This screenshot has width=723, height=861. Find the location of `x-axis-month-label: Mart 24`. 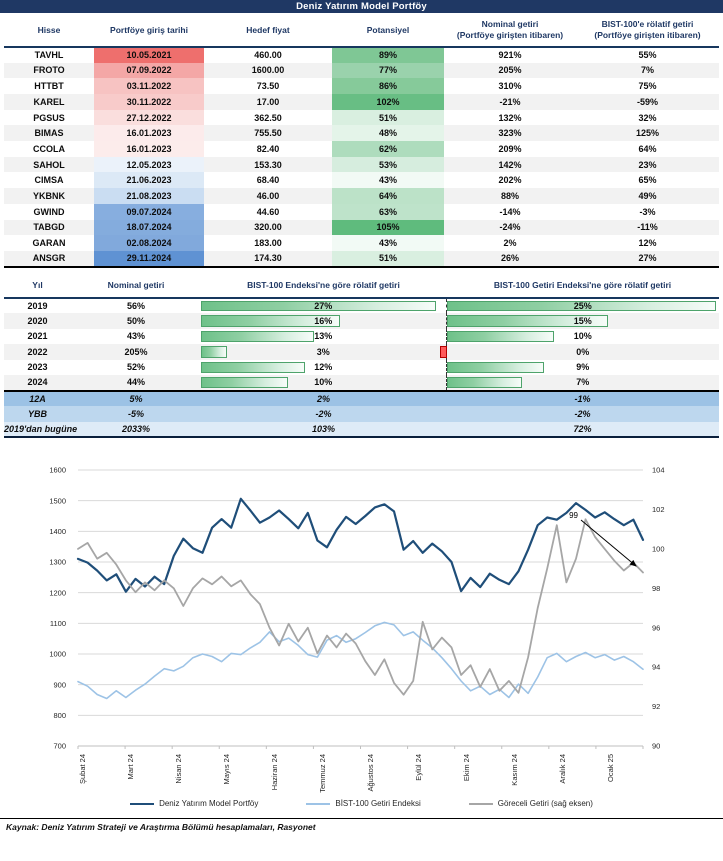

x-axis-month-label: Mart 24 is located at coordinates (130, 766).